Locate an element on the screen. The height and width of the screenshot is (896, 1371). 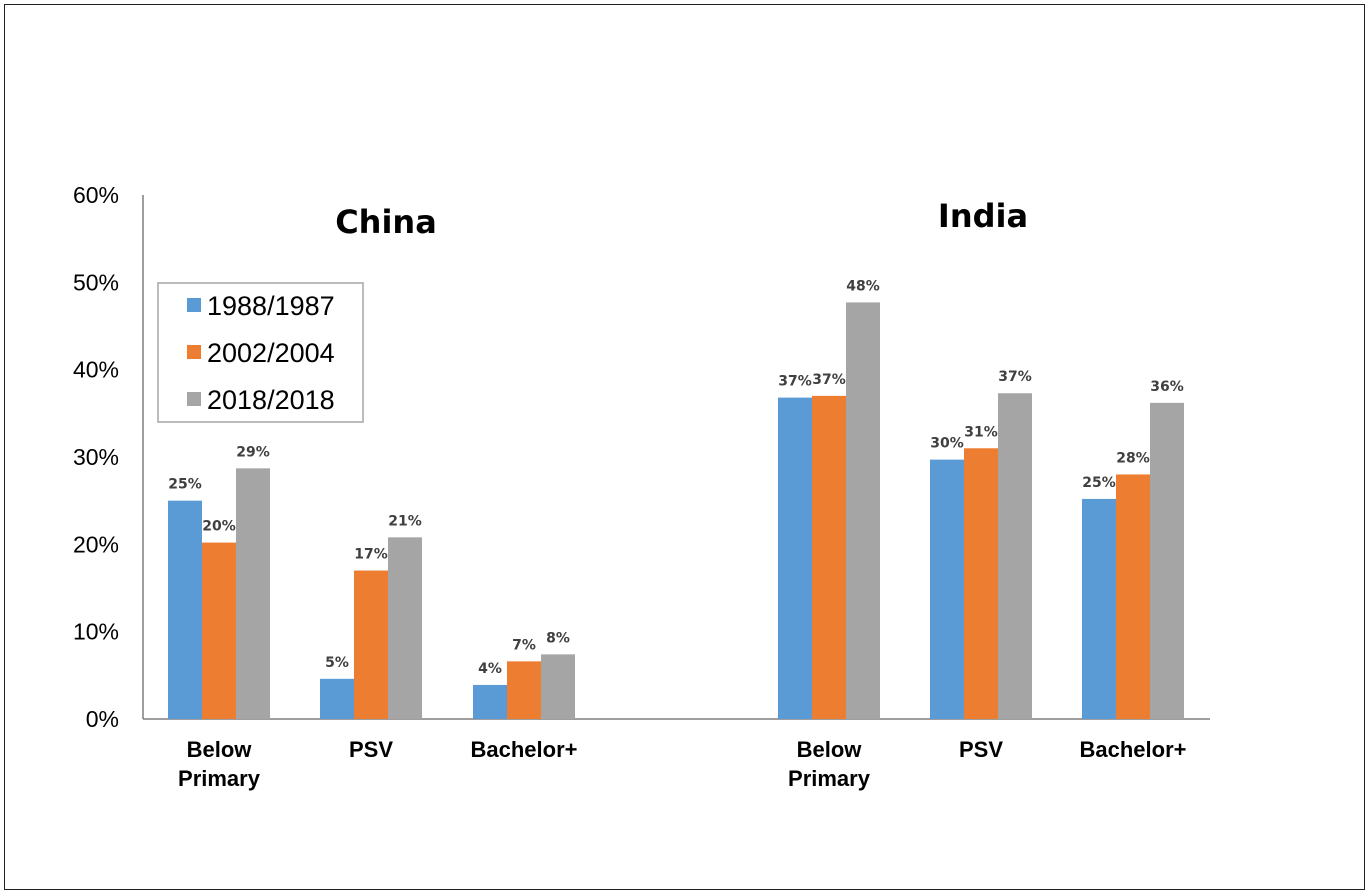
y-tick-label: 10% is located at coordinates (96, 632).